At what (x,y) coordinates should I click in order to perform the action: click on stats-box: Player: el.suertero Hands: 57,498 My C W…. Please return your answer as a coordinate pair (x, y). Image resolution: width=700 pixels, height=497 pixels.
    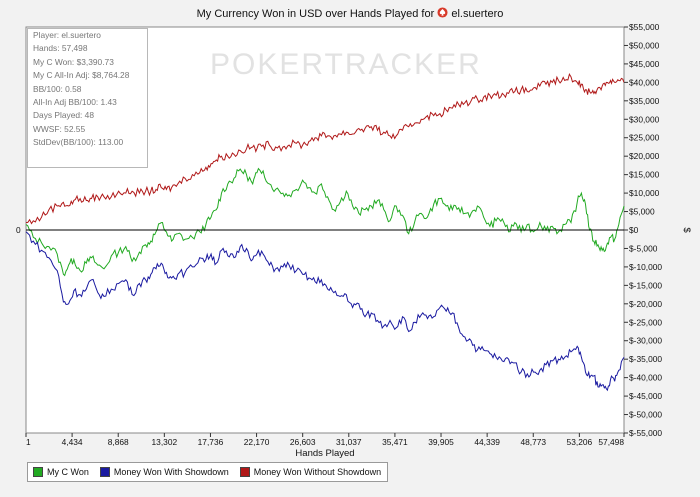
    Looking at the image, I should click on (87, 98).